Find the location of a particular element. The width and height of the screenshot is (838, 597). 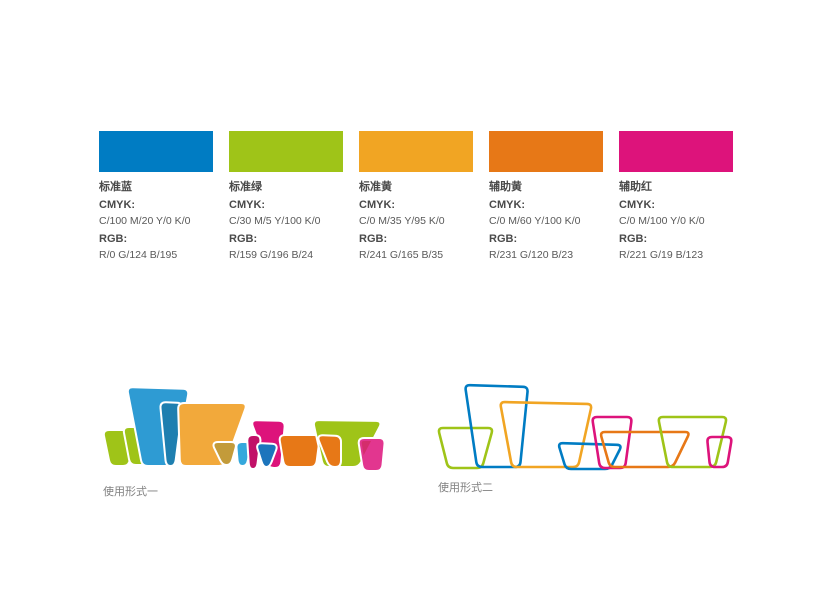

usage-example-one: 使用形式一 is located at coordinates (245, 441).